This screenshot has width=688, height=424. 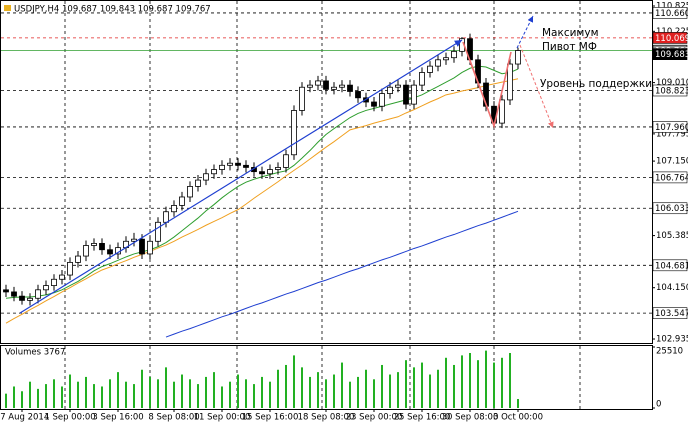 I want to click on y-tick-label: 107.150, so click(x=672, y=162).